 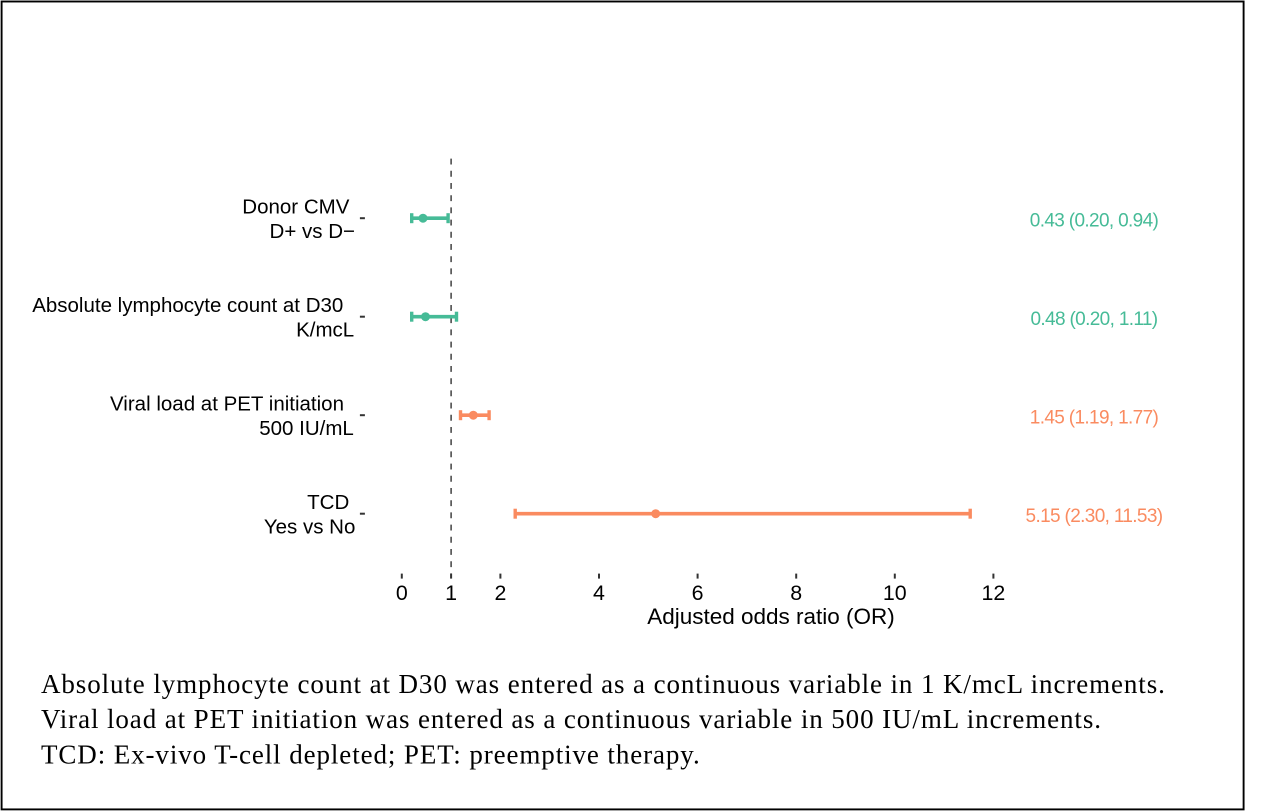 What do you see at coordinates (312, 231) in the screenshot?
I see `svg-text: D+ vs D−` at bounding box center [312, 231].